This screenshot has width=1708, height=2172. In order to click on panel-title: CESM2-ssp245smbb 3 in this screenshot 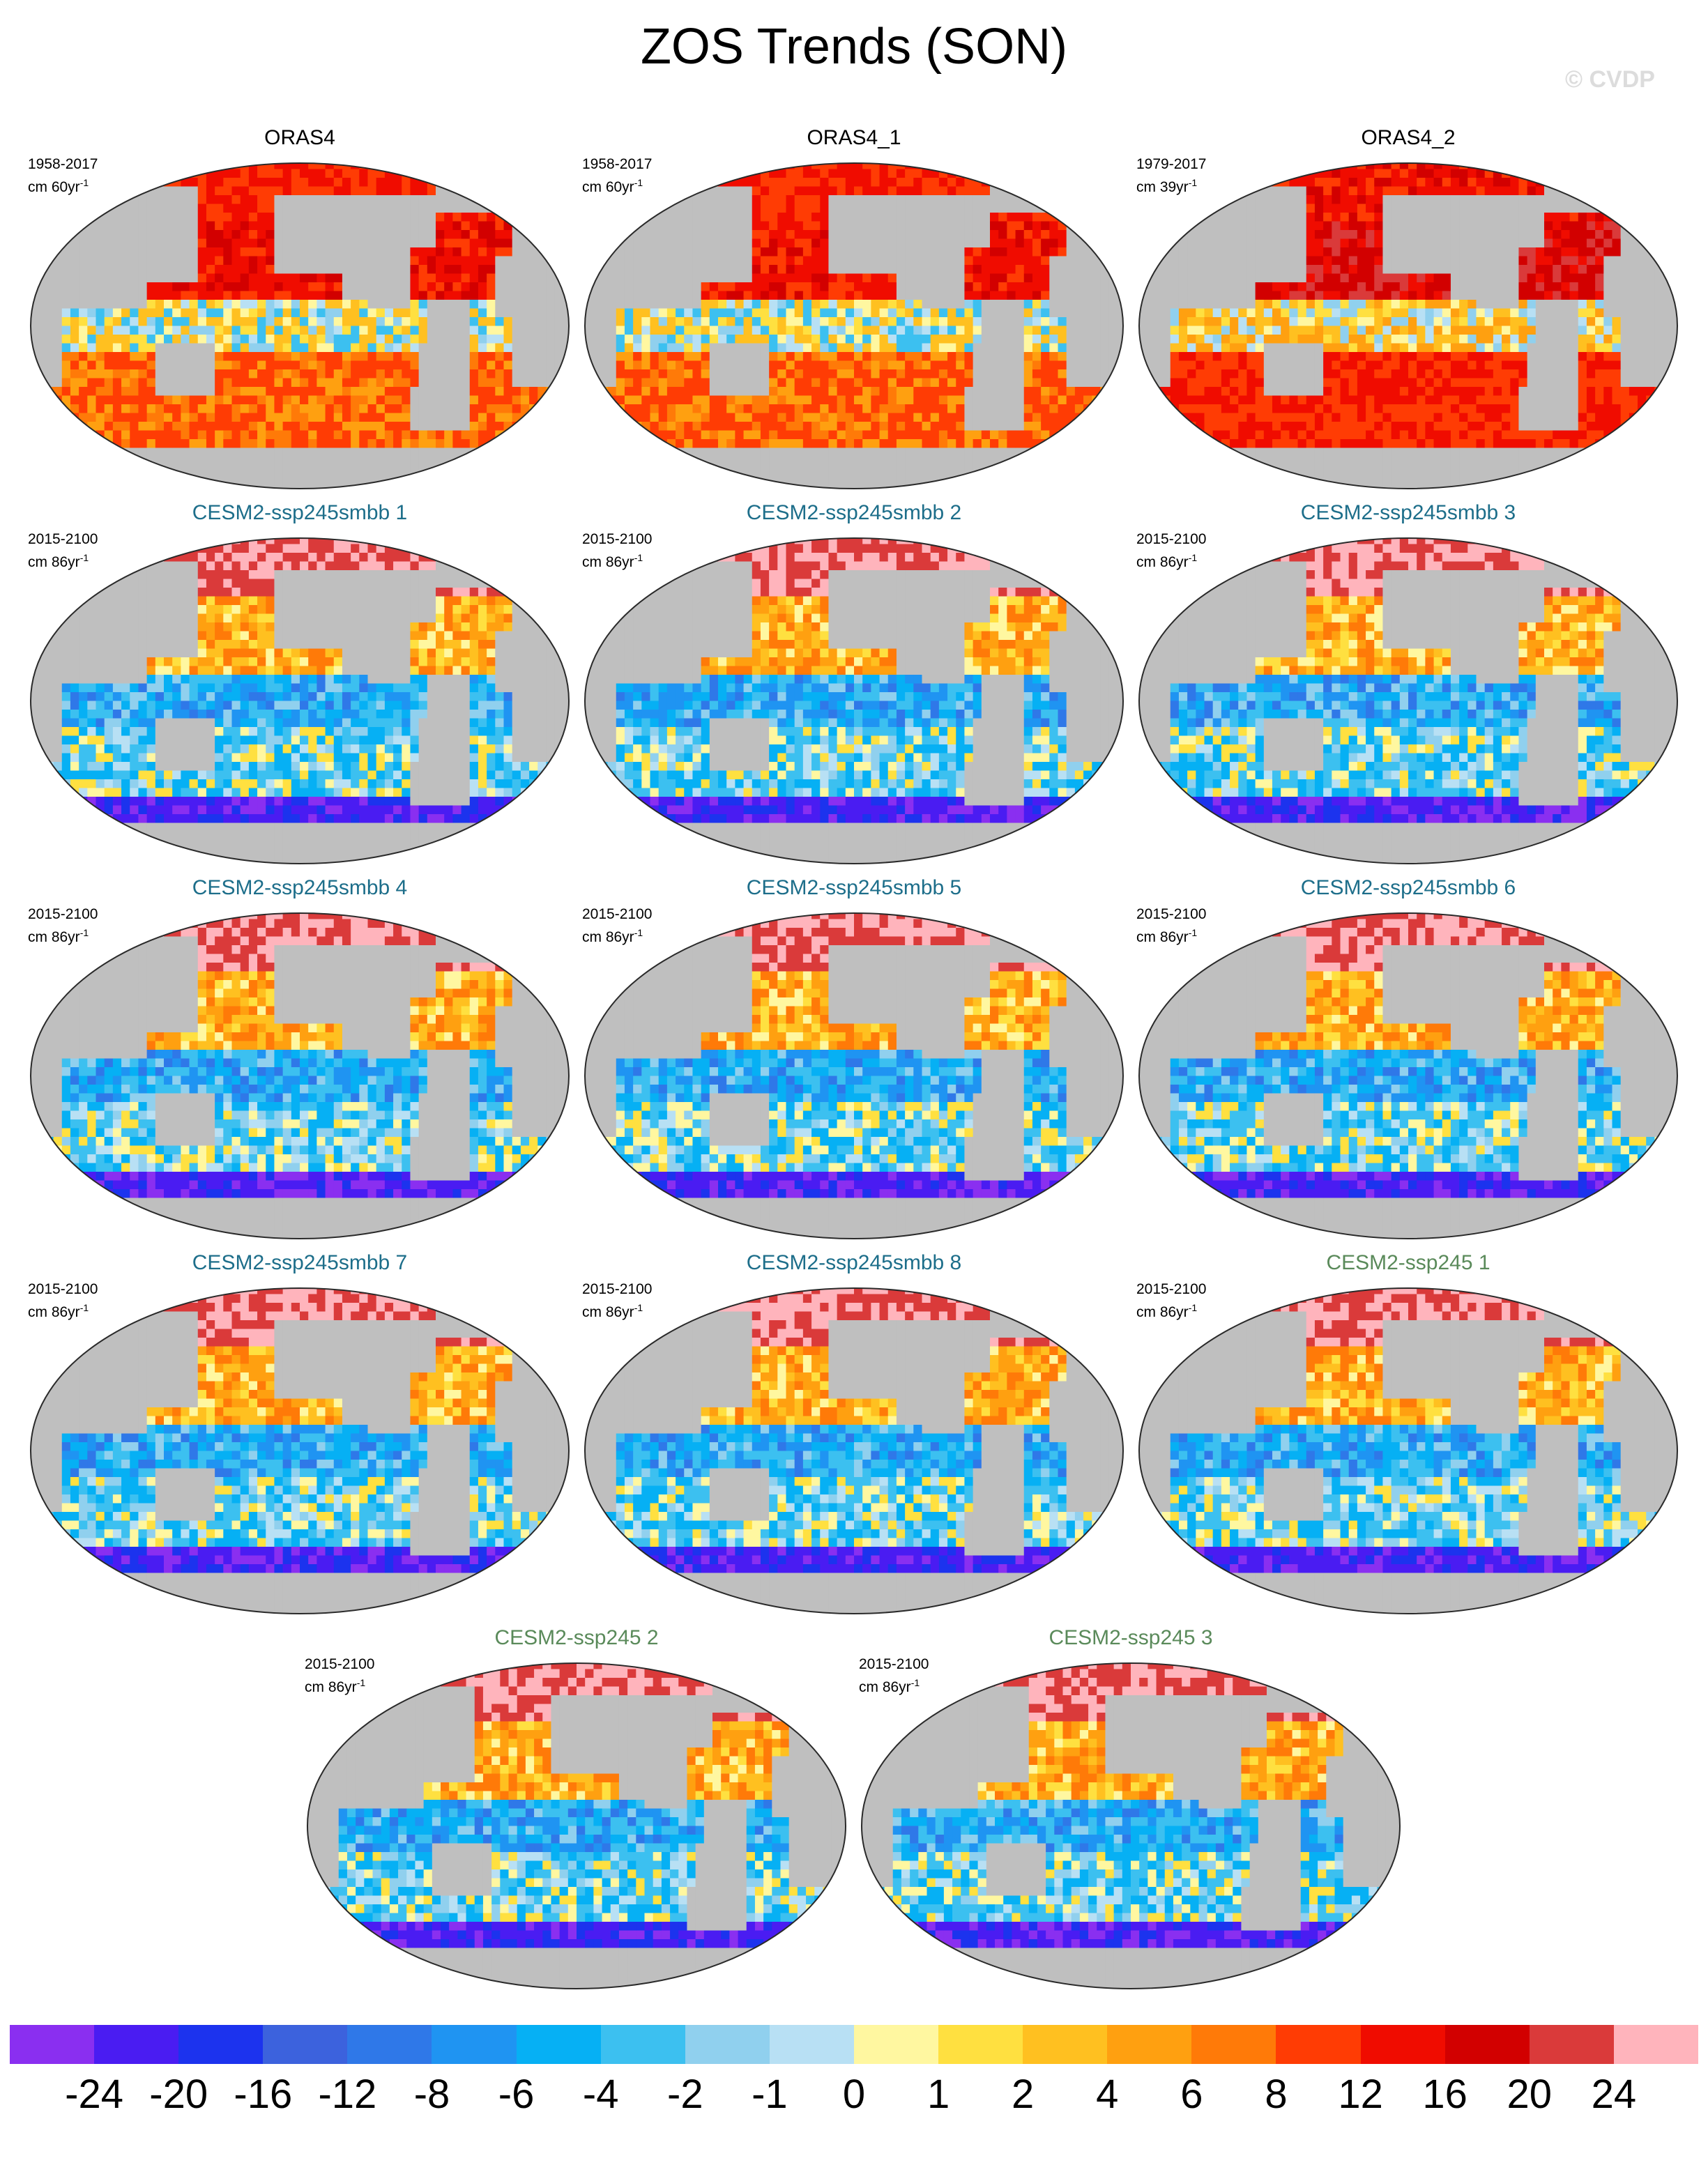, I will do `click(1408, 513)`.